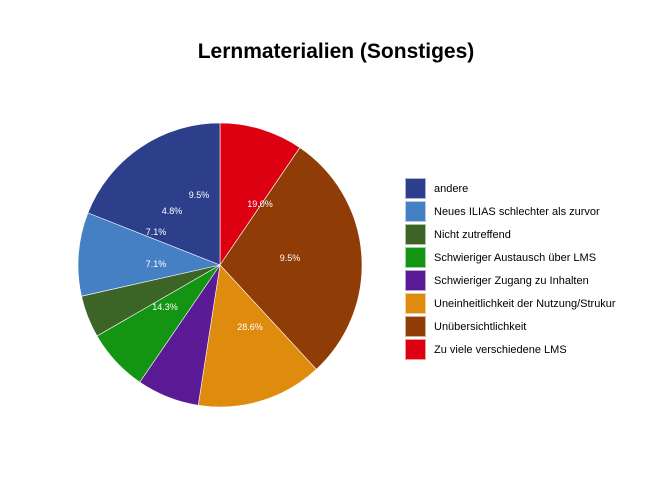  I want to click on slice-label-3: 7.1%, so click(156, 264).